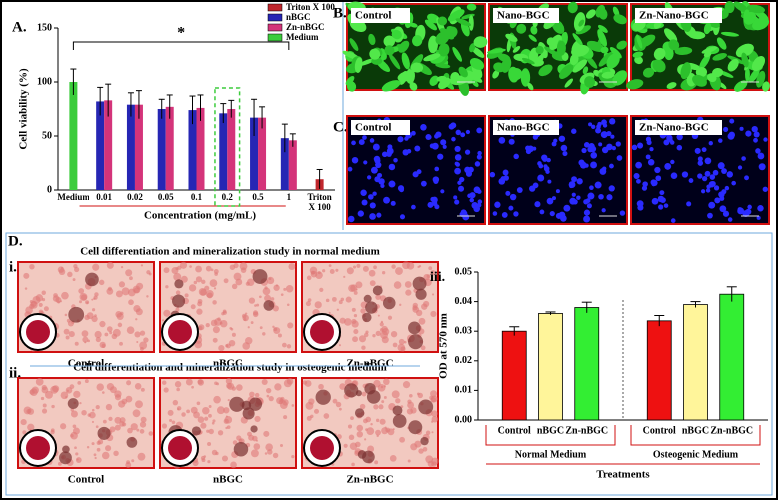 This screenshot has height=500, width=778. What do you see at coordinates (275, 27) in the screenshot?
I see `legend-swatch` at bounding box center [275, 27].